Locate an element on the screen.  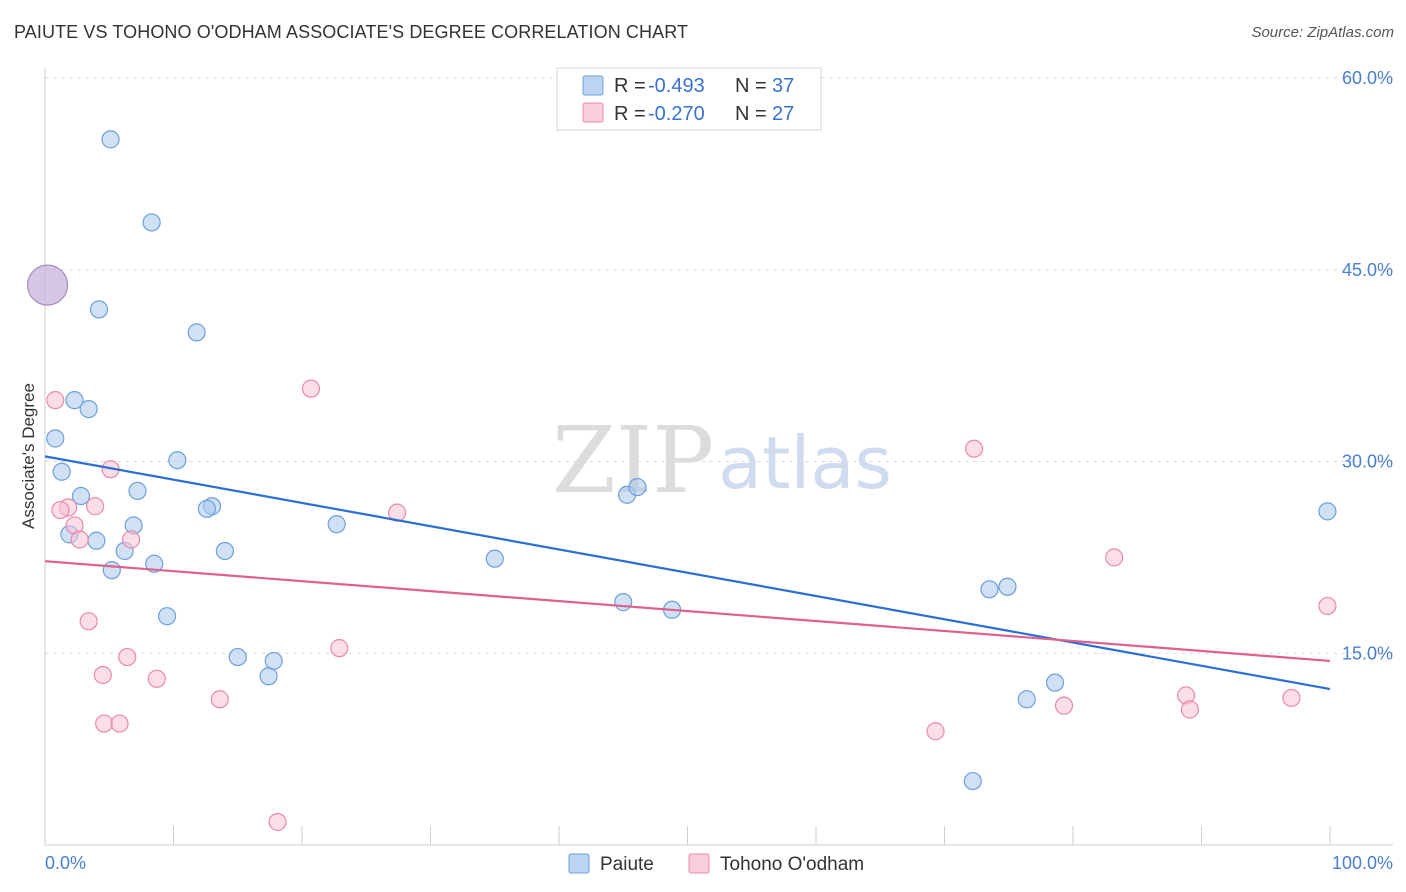
legend-r-value-paiute: -0.493 is located at coordinates (676, 86).